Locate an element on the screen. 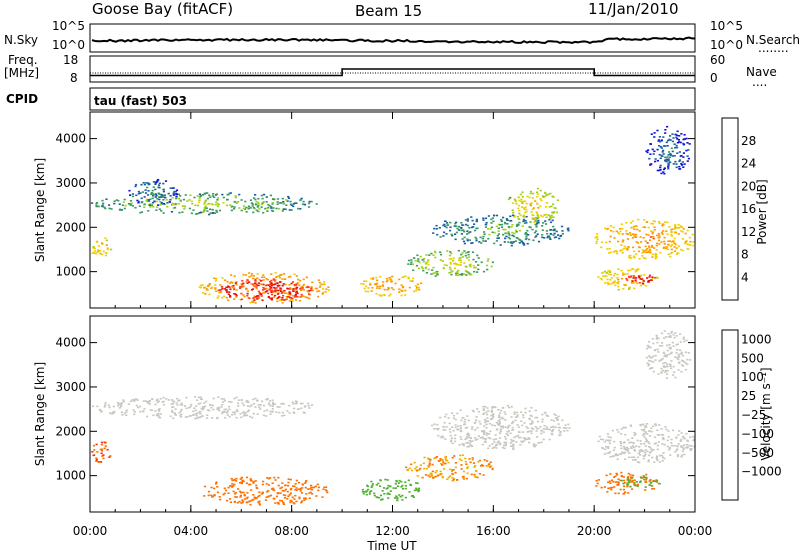  freq-left-label-2: [MHz] is located at coordinates (21, 73).